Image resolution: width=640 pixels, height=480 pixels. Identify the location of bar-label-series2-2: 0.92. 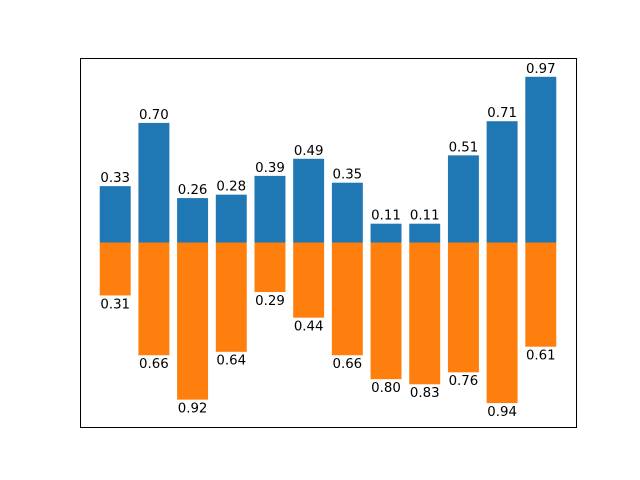
(193, 408).